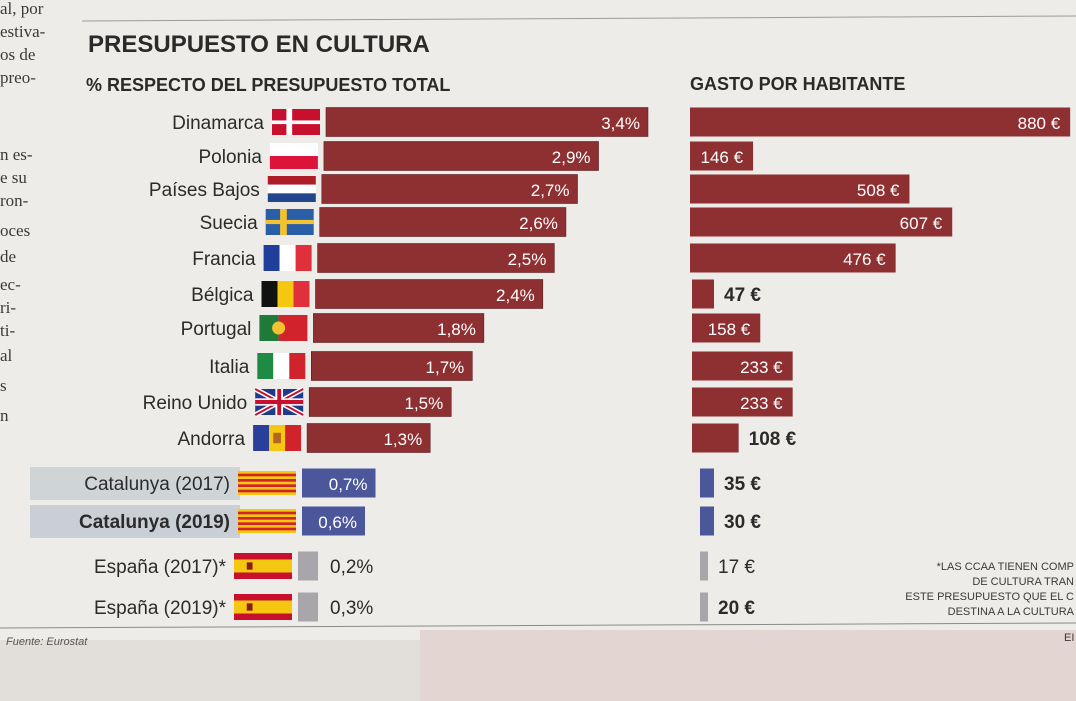  What do you see at coordinates (761, 367) in the screenshot?
I see `per-capita-value-label: 233 €` at bounding box center [761, 367].